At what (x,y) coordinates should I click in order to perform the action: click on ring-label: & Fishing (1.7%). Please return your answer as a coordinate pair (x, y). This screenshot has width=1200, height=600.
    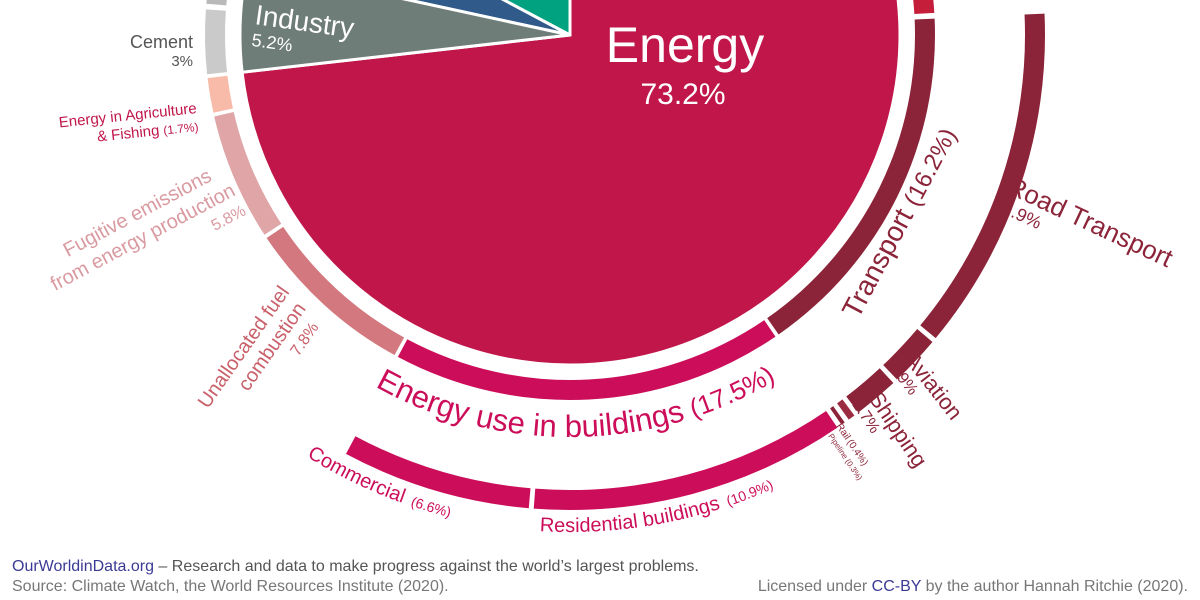
    Looking at the image, I should click on (147, 132).